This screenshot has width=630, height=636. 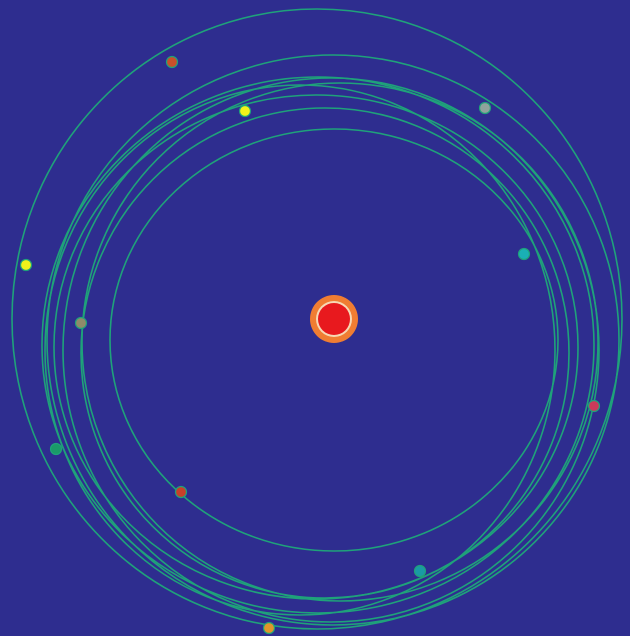 I want to click on central-star, so click(x=334, y=319).